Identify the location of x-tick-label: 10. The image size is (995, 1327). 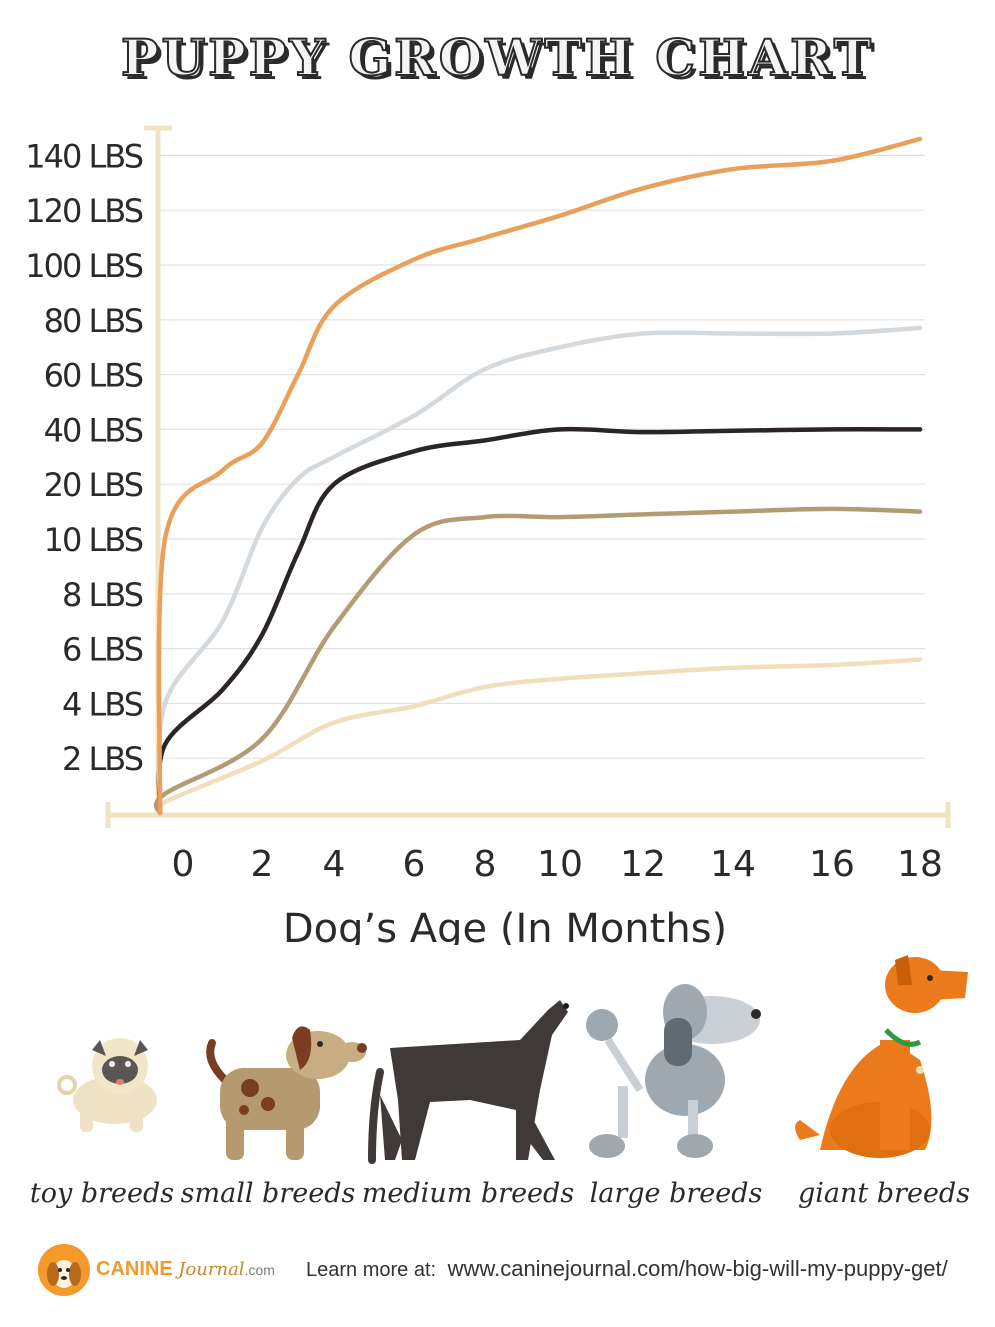
(560, 864).